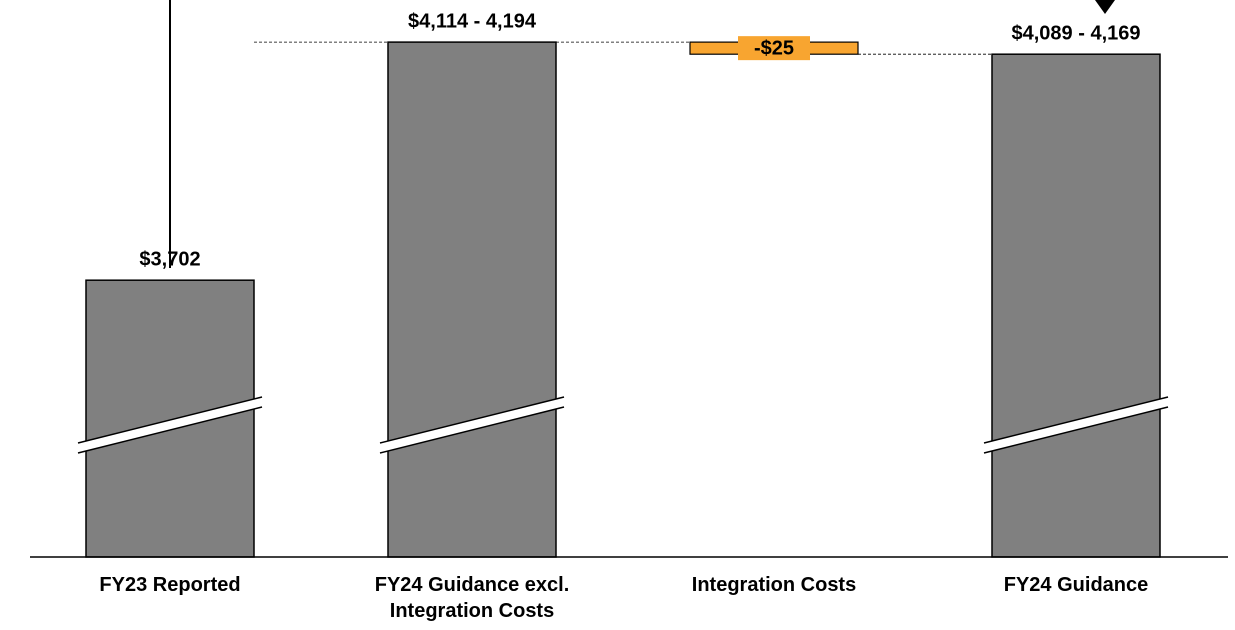 The image size is (1235, 630). What do you see at coordinates (1076, 585) in the screenshot?
I see `x-tick-label: FY24 Guidance` at bounding box center [1076, 585].